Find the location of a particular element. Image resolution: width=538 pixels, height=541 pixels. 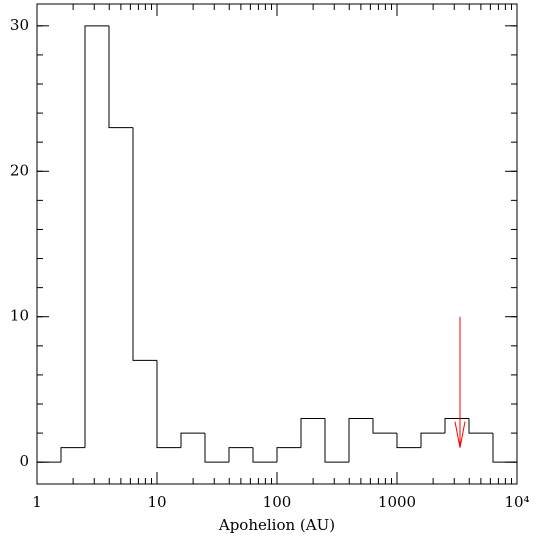

x-tick-label: 10 is located at coordinates (156, 502).